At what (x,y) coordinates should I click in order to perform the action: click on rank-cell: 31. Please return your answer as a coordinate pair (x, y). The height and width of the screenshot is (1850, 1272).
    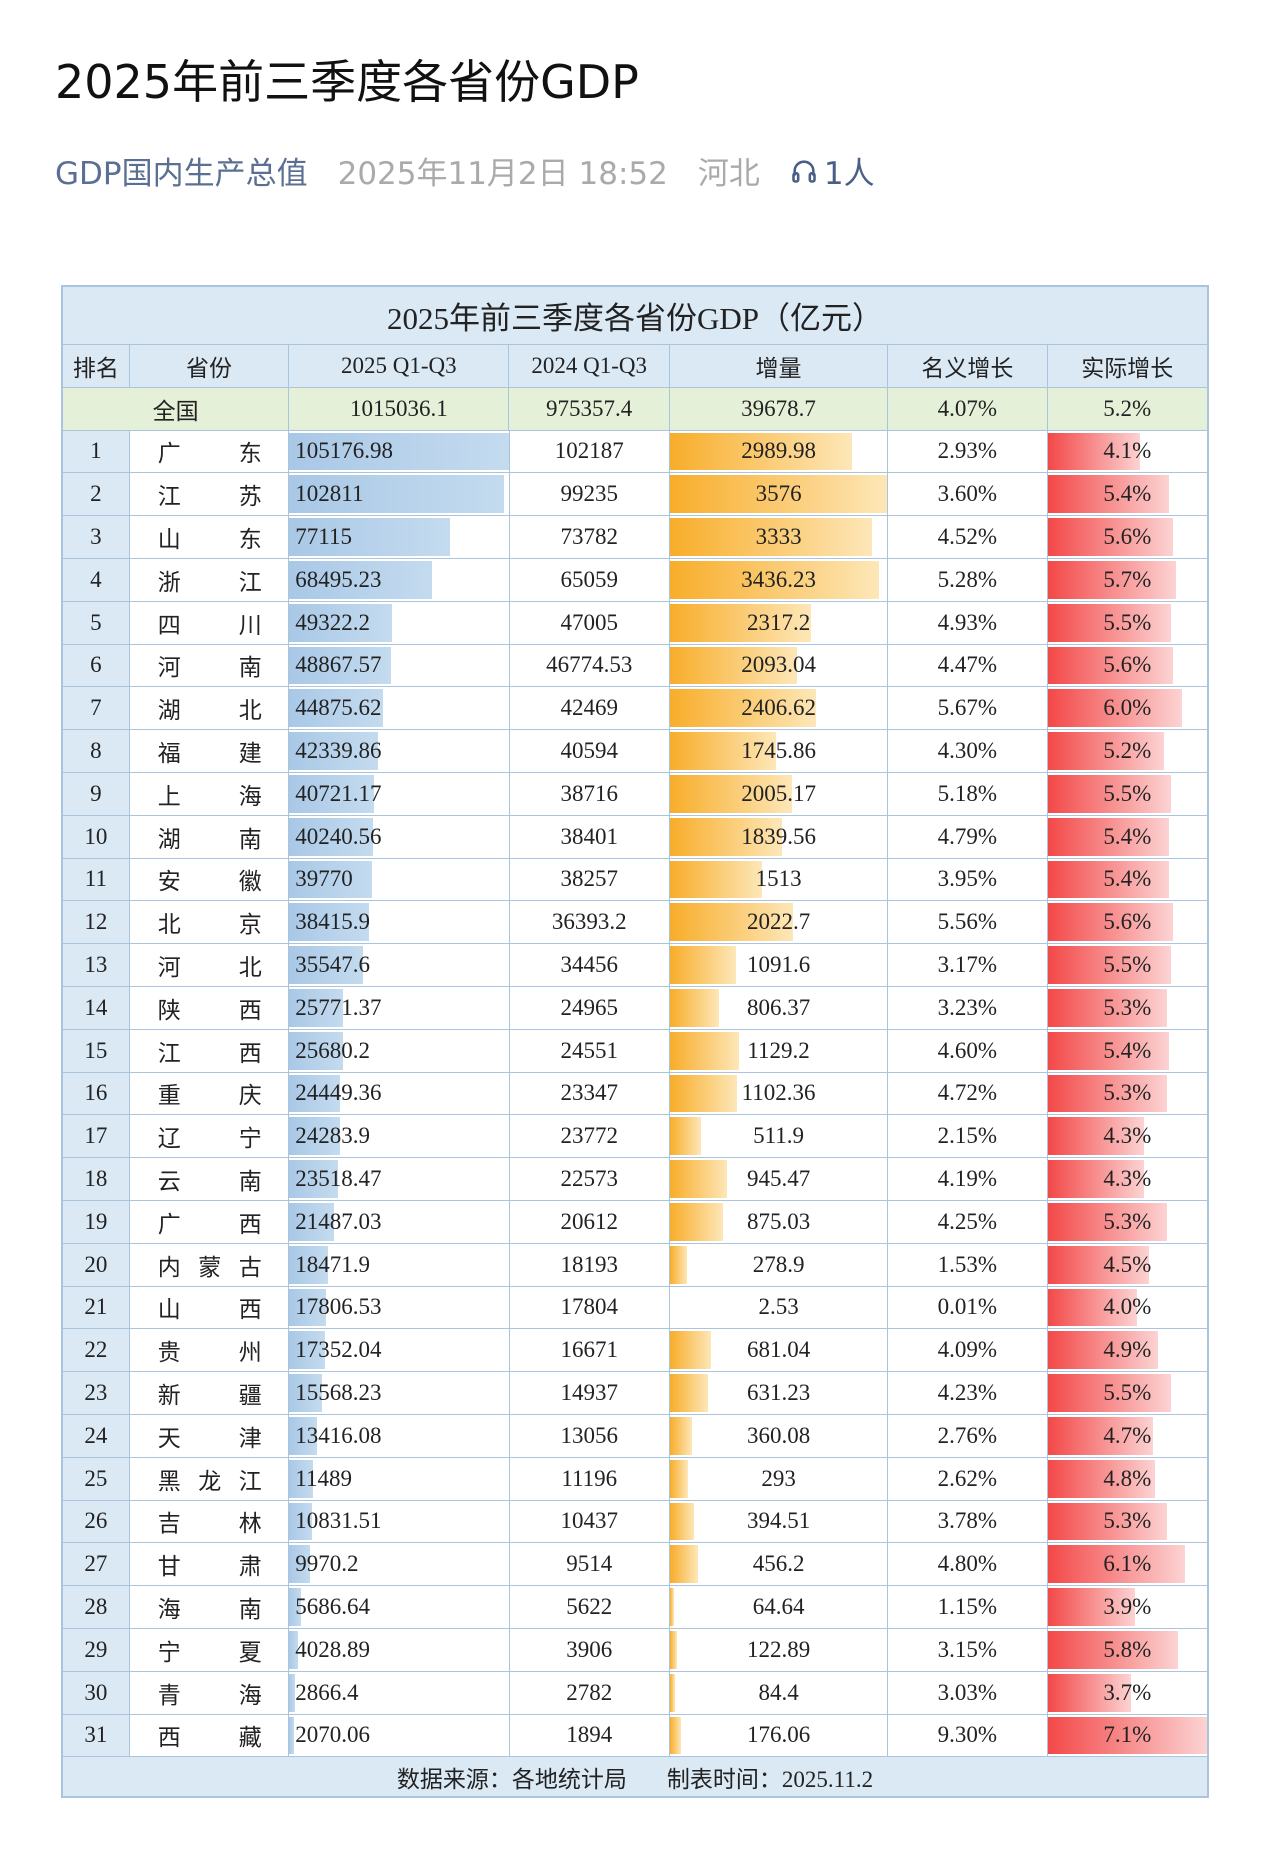
    Looking at the image, I should click on (96, 1735).